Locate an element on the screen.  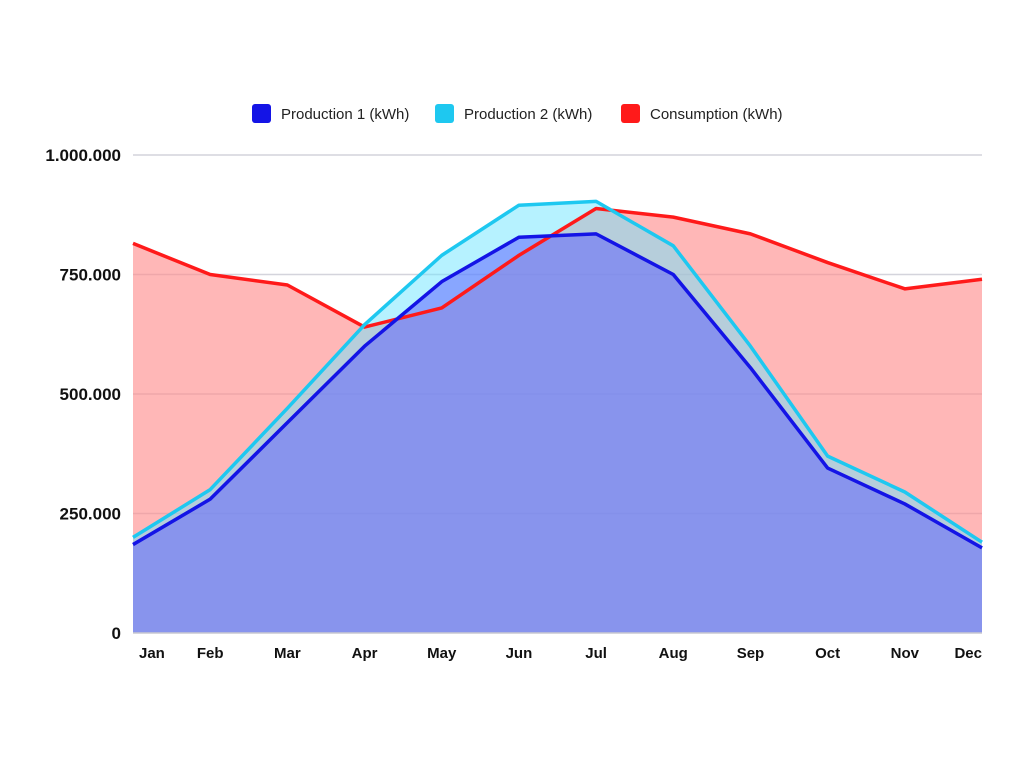
y-tick-label: 750.000 is located at coordinates (90, 275).